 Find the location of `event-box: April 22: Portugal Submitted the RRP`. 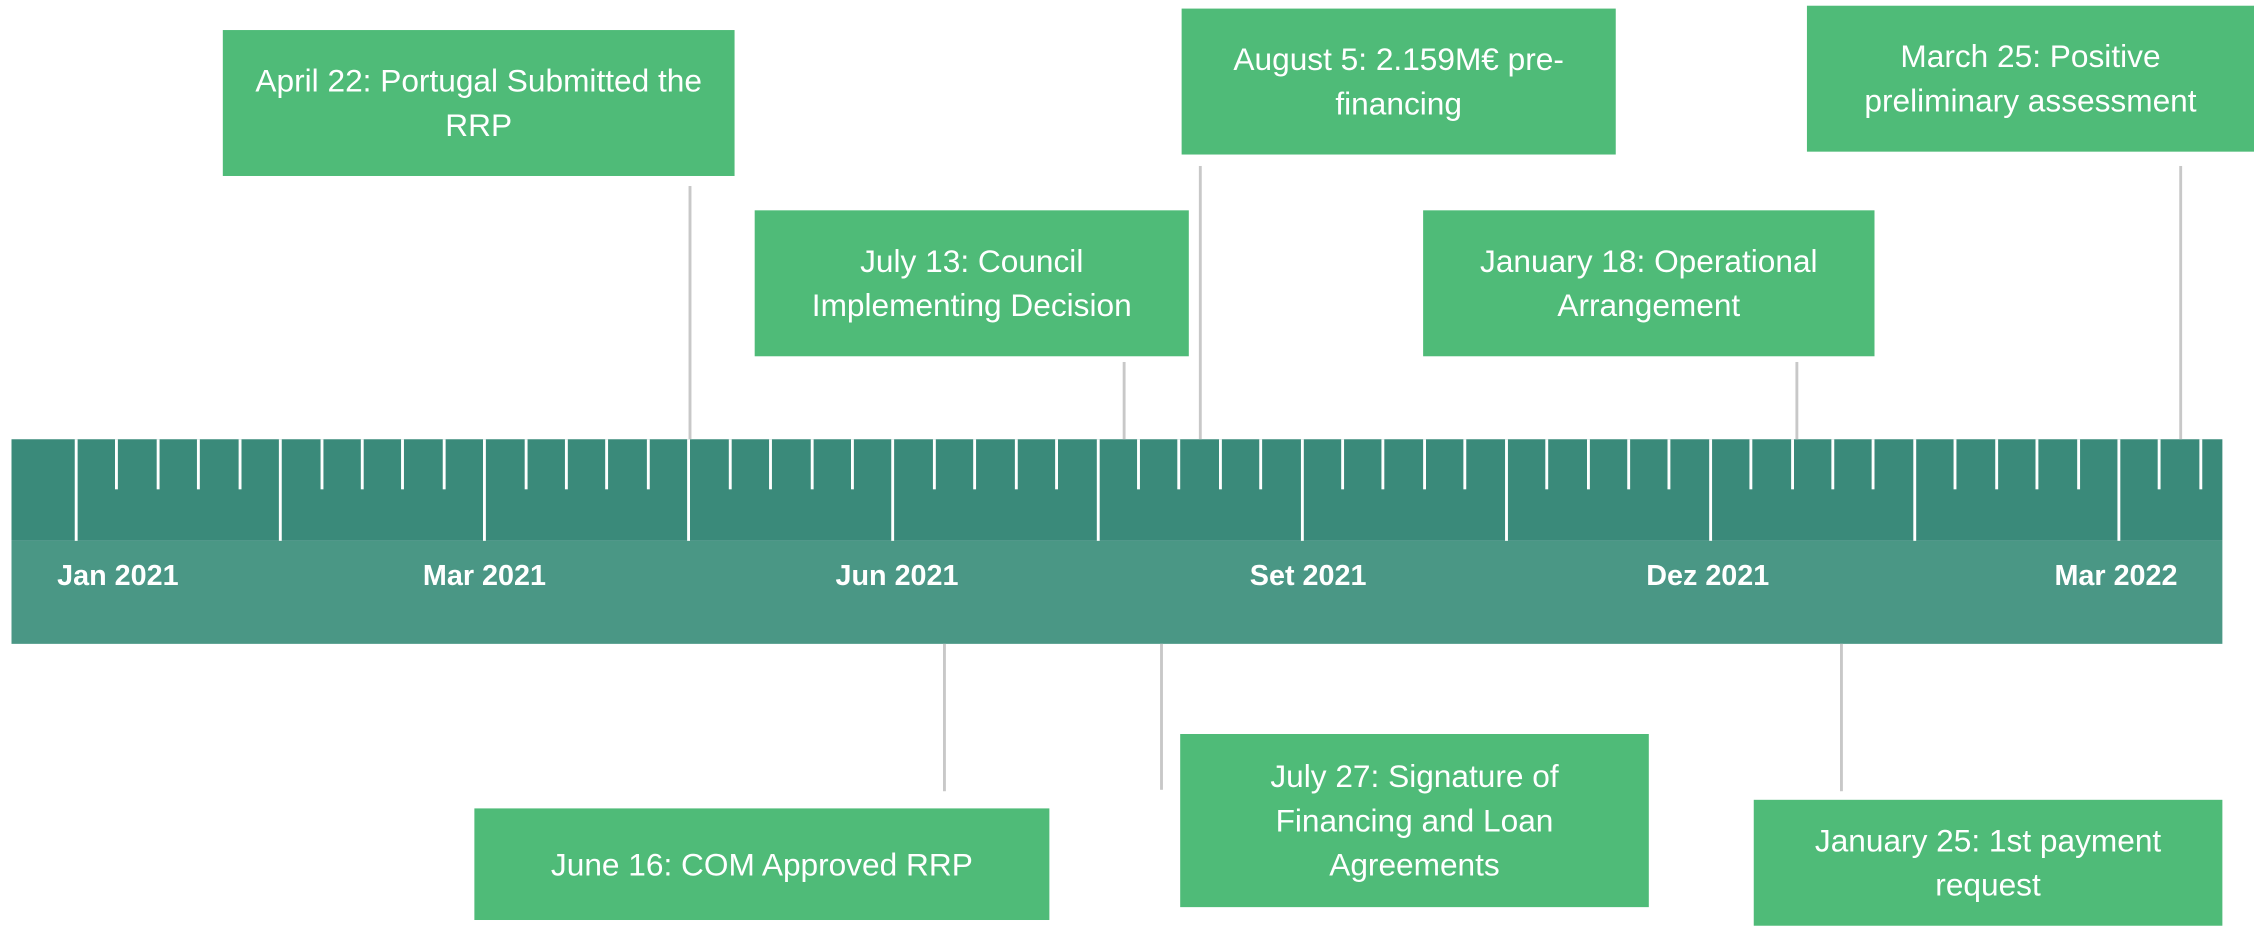

event-box: April 22: Portugal Submitted the RRP is located at coordinates (478, 103).